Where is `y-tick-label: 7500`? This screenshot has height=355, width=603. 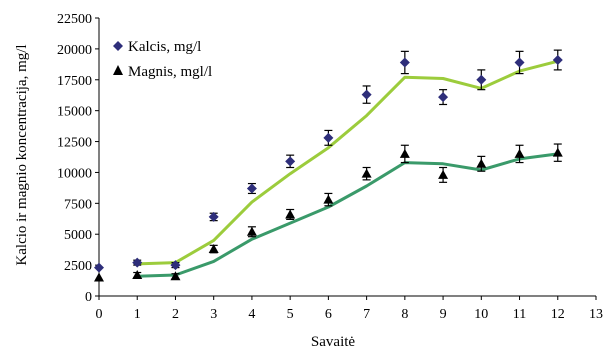
y-tick-label: 7500 is located at coordinates (78, 204).